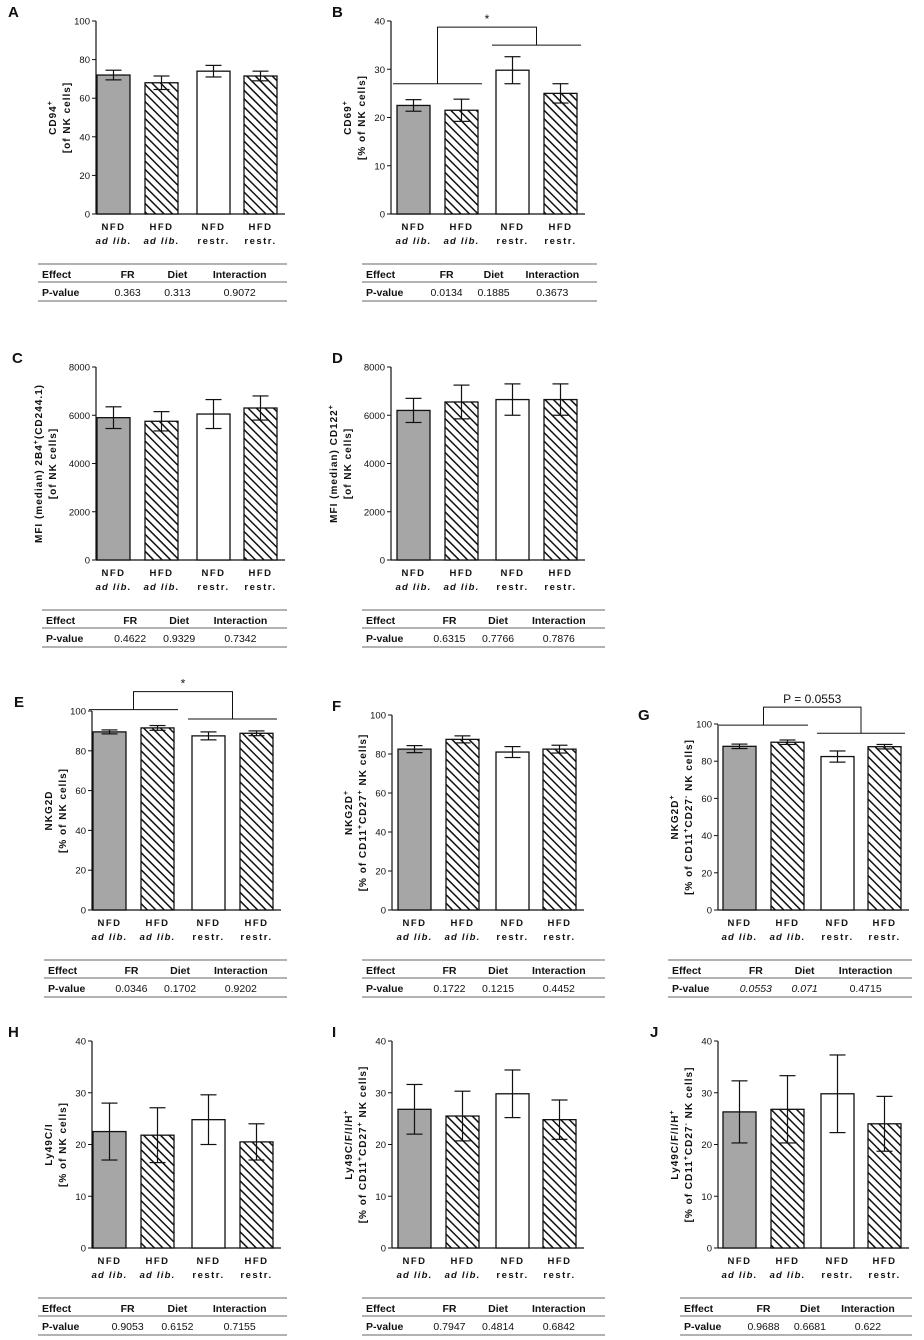 This screenshot has width=924, height=1340. What do you see at coordinates (498, 1327) in the screenshot?
I see `pvalue-diet: 0.4814` at bounding box center [498, 1327].